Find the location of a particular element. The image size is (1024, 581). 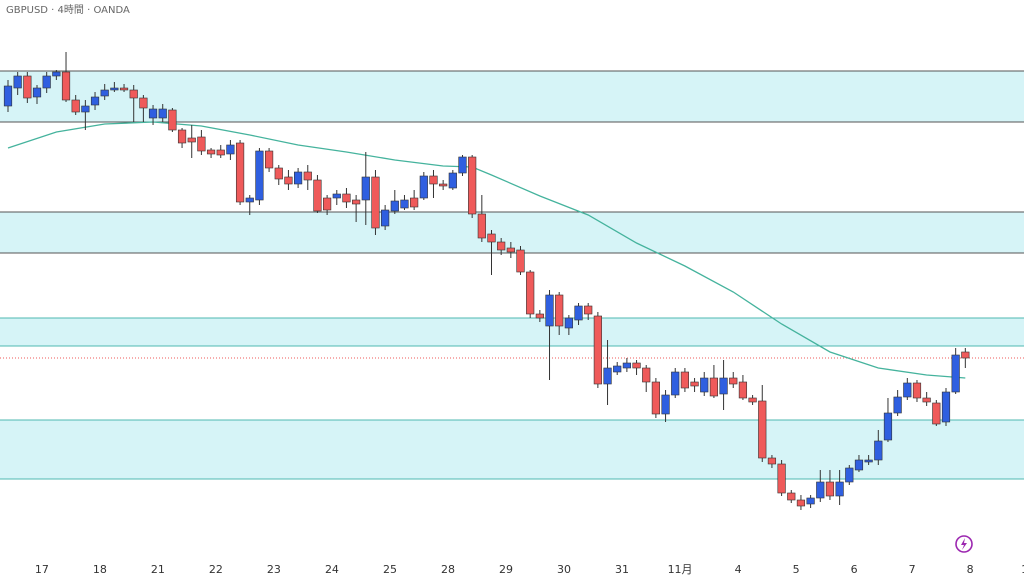

x-tick-label: 17 is located at coordinates (42, 569).